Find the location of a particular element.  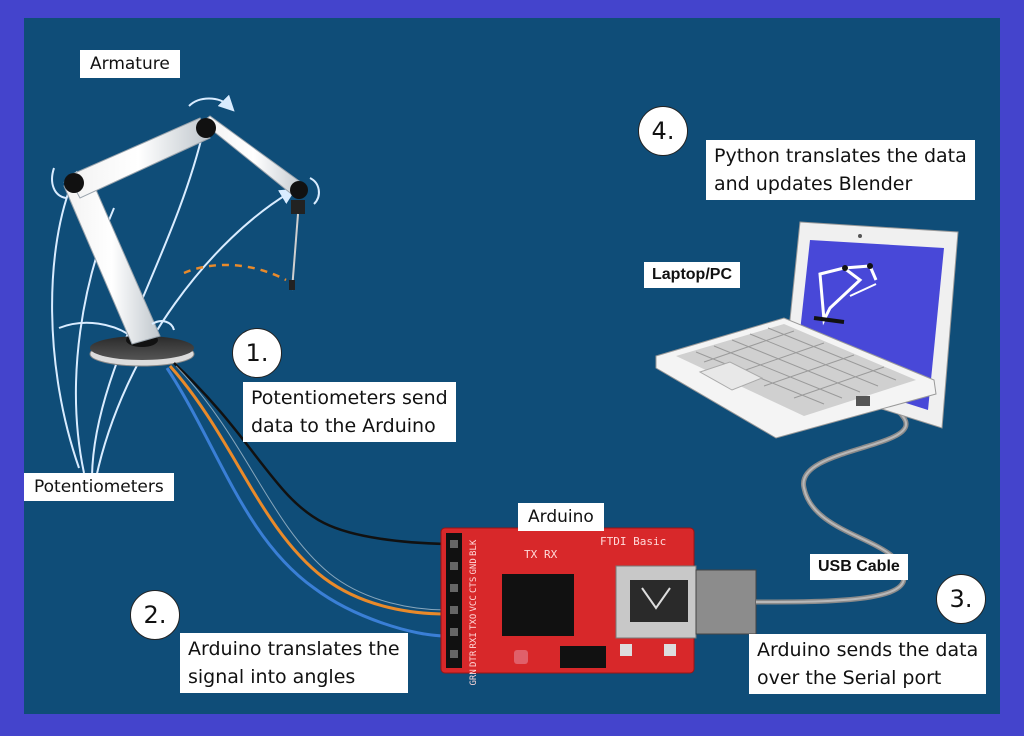

board-rx-label: RX is located at coordinates (551, 554).